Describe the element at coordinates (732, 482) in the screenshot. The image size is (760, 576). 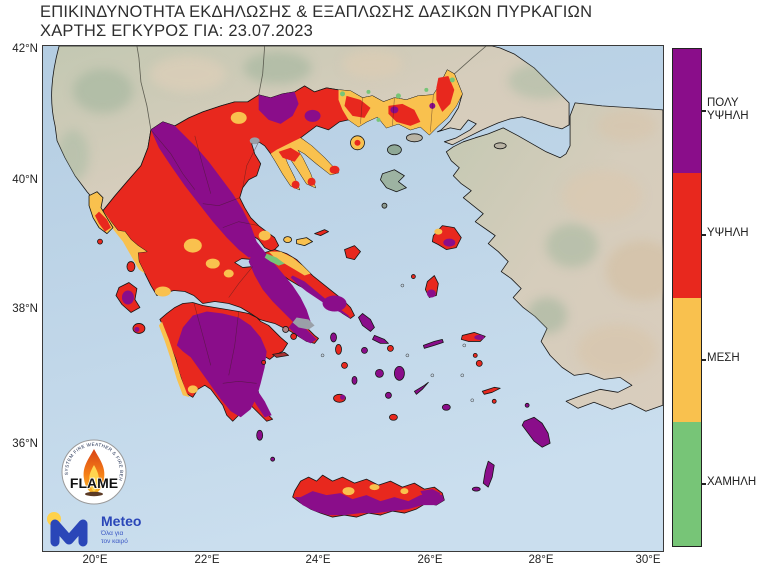
I see `legend-label-low: ΧΑΜΗΛΗ` at that location.